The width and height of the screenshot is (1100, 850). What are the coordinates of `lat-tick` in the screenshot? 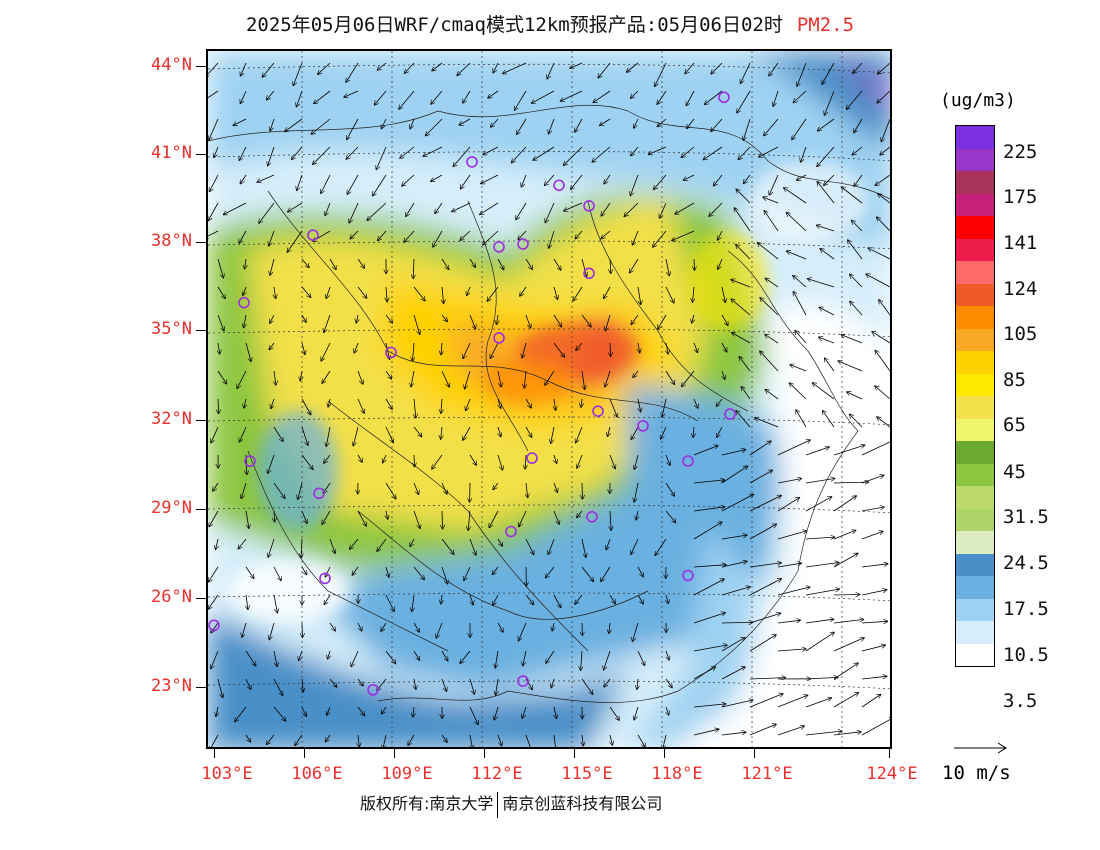 It's located at (201, 330).